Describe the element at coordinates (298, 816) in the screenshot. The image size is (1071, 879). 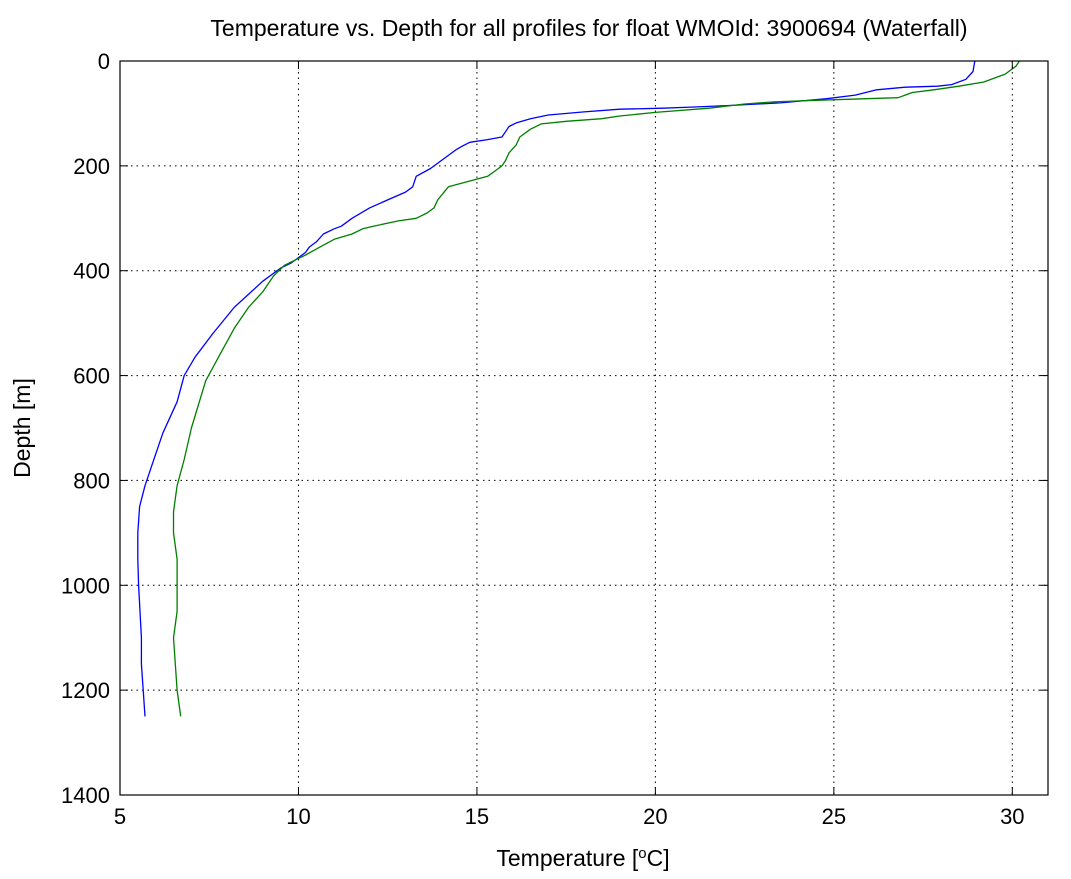
I see `x-tick-label: 10` at that location.